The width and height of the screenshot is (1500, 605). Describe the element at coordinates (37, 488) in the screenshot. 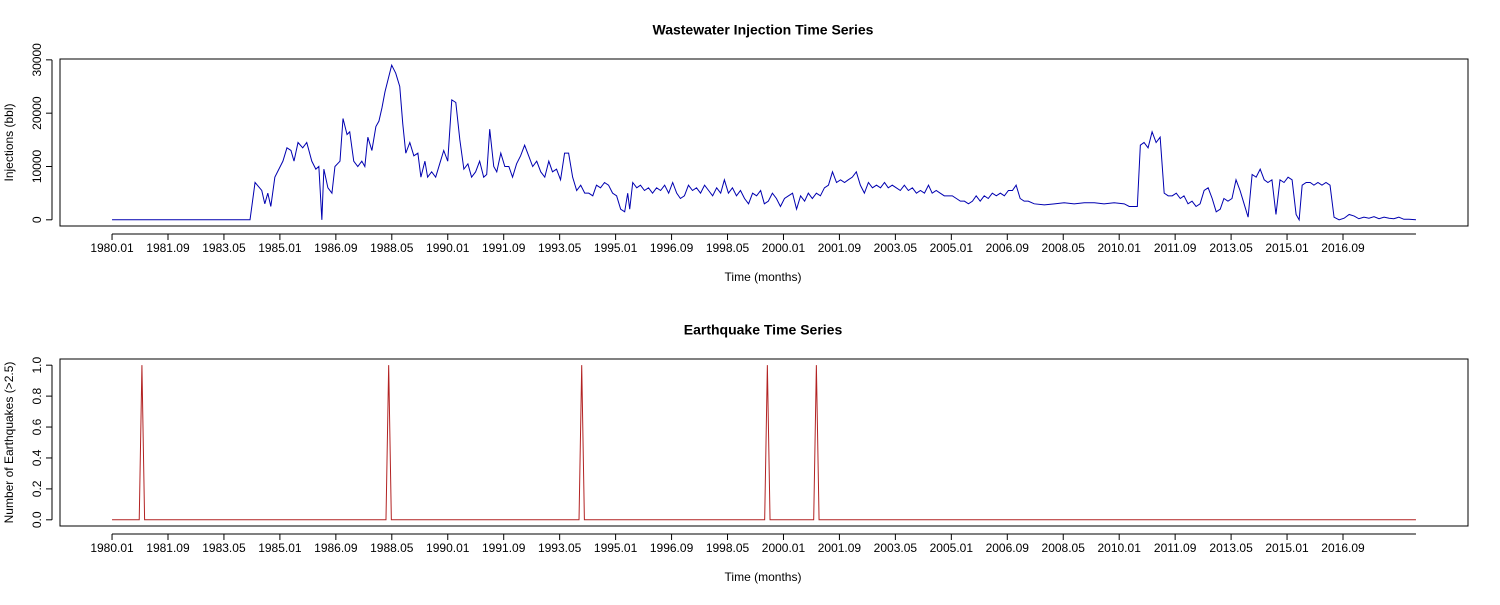

I see `y-tick-label: 0.2` at that location.